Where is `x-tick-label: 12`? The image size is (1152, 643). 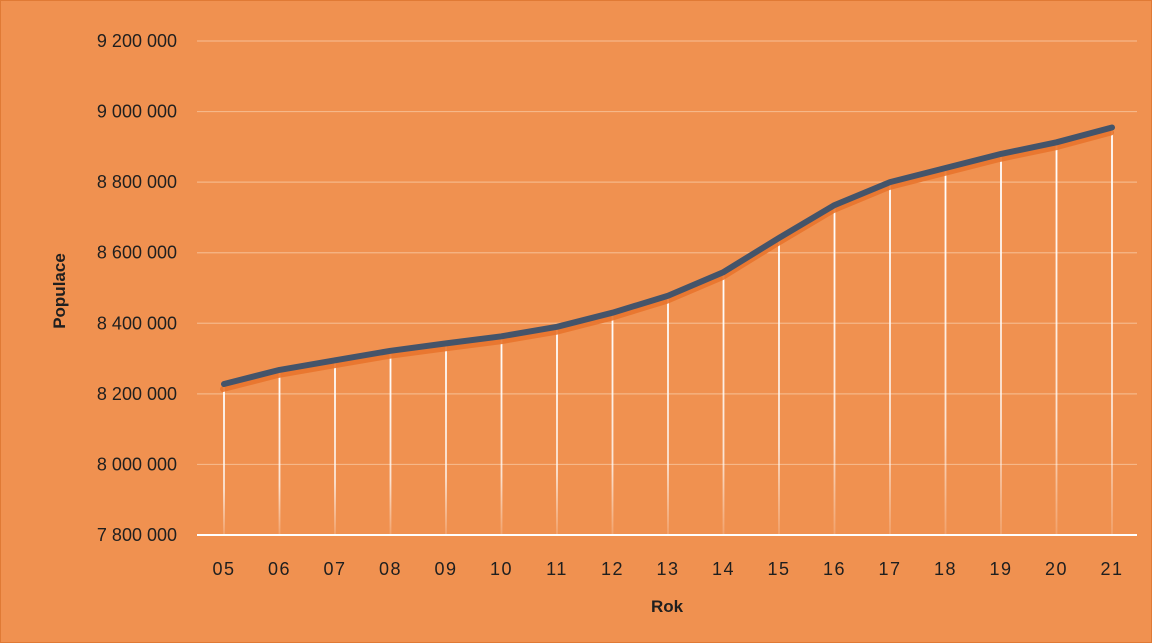 x-tick-label: 12 is located at coordinates (612, 569).